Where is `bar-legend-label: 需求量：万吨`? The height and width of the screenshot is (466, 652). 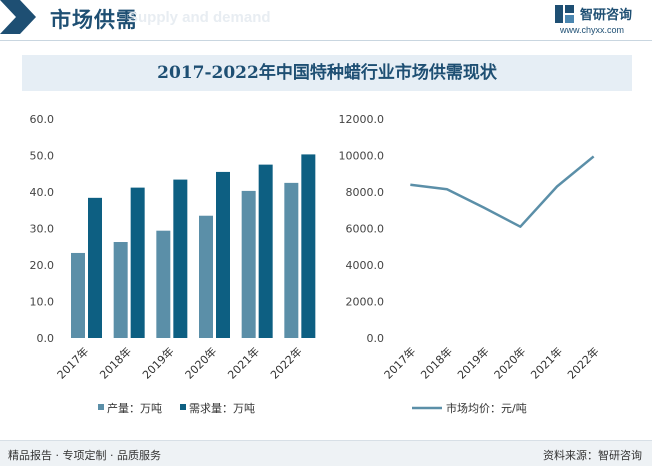 bar-legend-label: 需求量：万吨 is located at coordinates (222, 408).